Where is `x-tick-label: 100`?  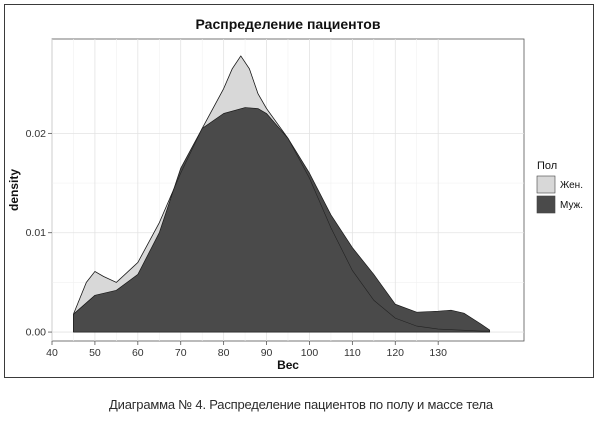 x-tick-label: 100 is located at coordinates (310, 353).